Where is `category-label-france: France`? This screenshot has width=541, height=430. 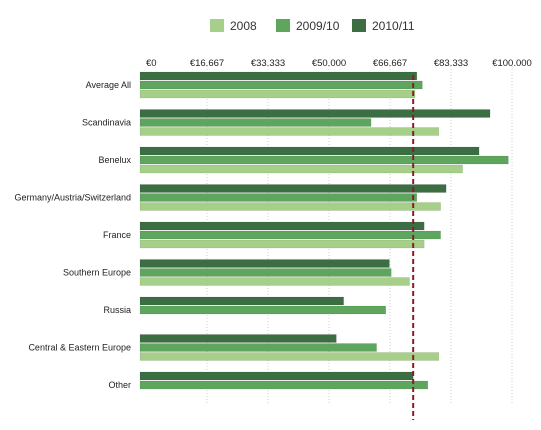
category-label-france: France is located at coordinates (117, 235).